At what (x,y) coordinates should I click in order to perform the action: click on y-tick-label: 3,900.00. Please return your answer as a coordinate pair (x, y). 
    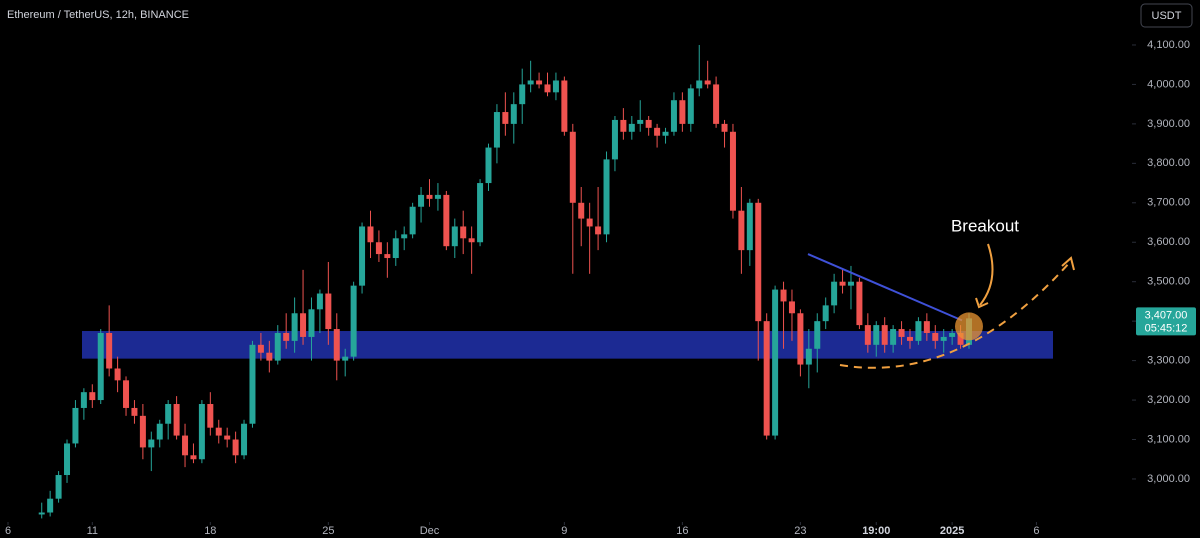
    Looking at the image, I should click on (1168, 124).